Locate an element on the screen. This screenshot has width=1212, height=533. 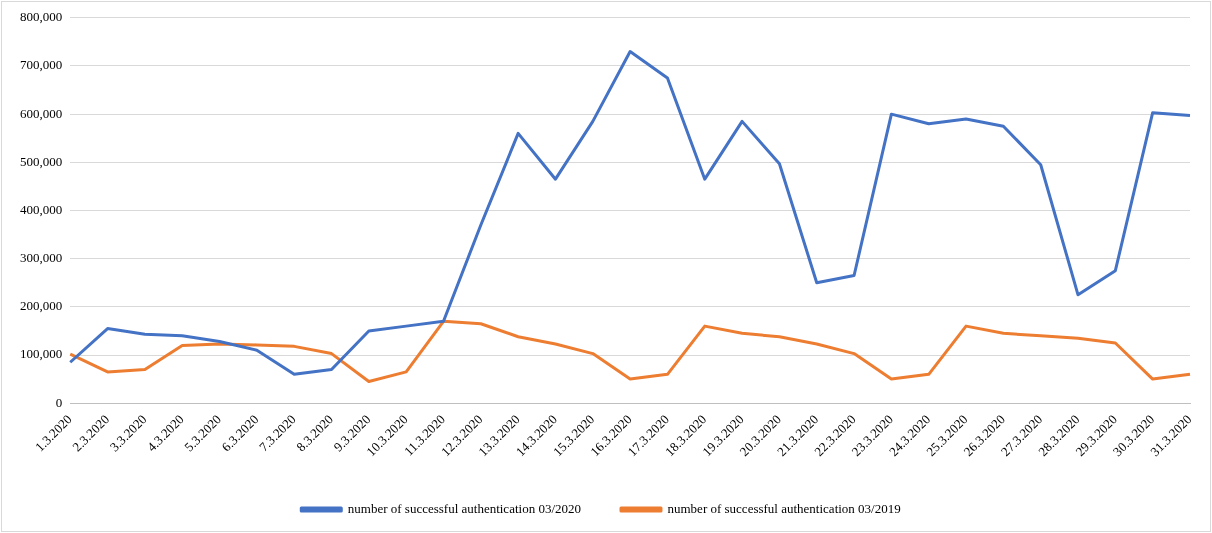
y-tick-label: 400,000 is located at coordinates (41, 209).